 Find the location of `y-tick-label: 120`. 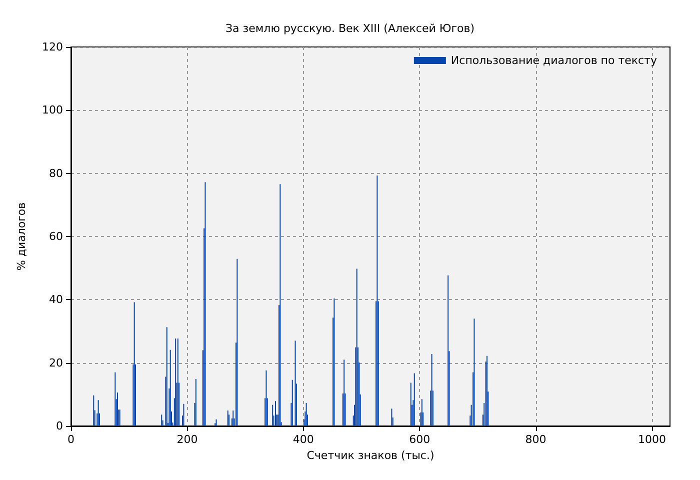

y-tick-label: 120 is located at coordinates (52, 47).